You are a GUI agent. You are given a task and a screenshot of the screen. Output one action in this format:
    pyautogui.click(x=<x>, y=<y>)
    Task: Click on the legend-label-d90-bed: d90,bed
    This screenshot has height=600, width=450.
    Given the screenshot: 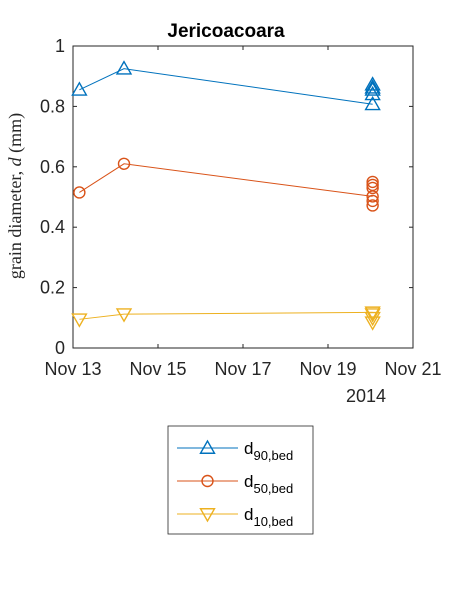 What is the action you would take?
    pyautogui.click(x=268, y=451)
    